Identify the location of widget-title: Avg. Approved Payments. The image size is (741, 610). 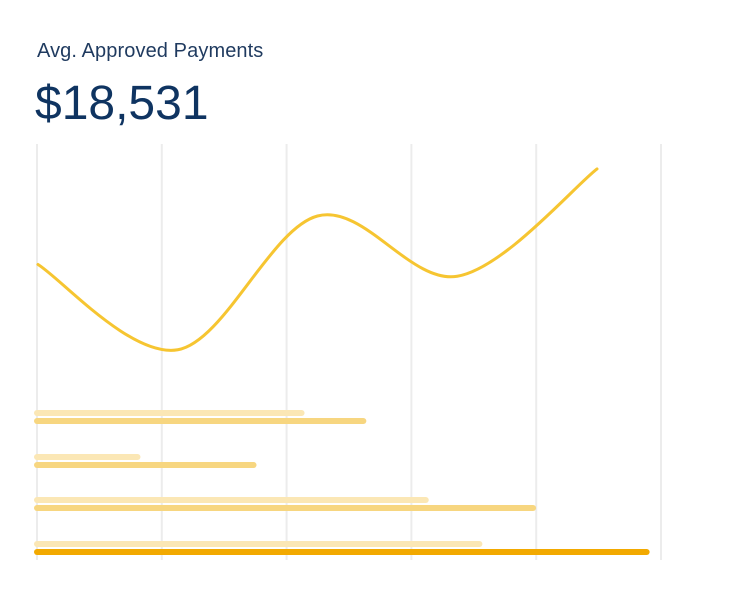
(150, 51).